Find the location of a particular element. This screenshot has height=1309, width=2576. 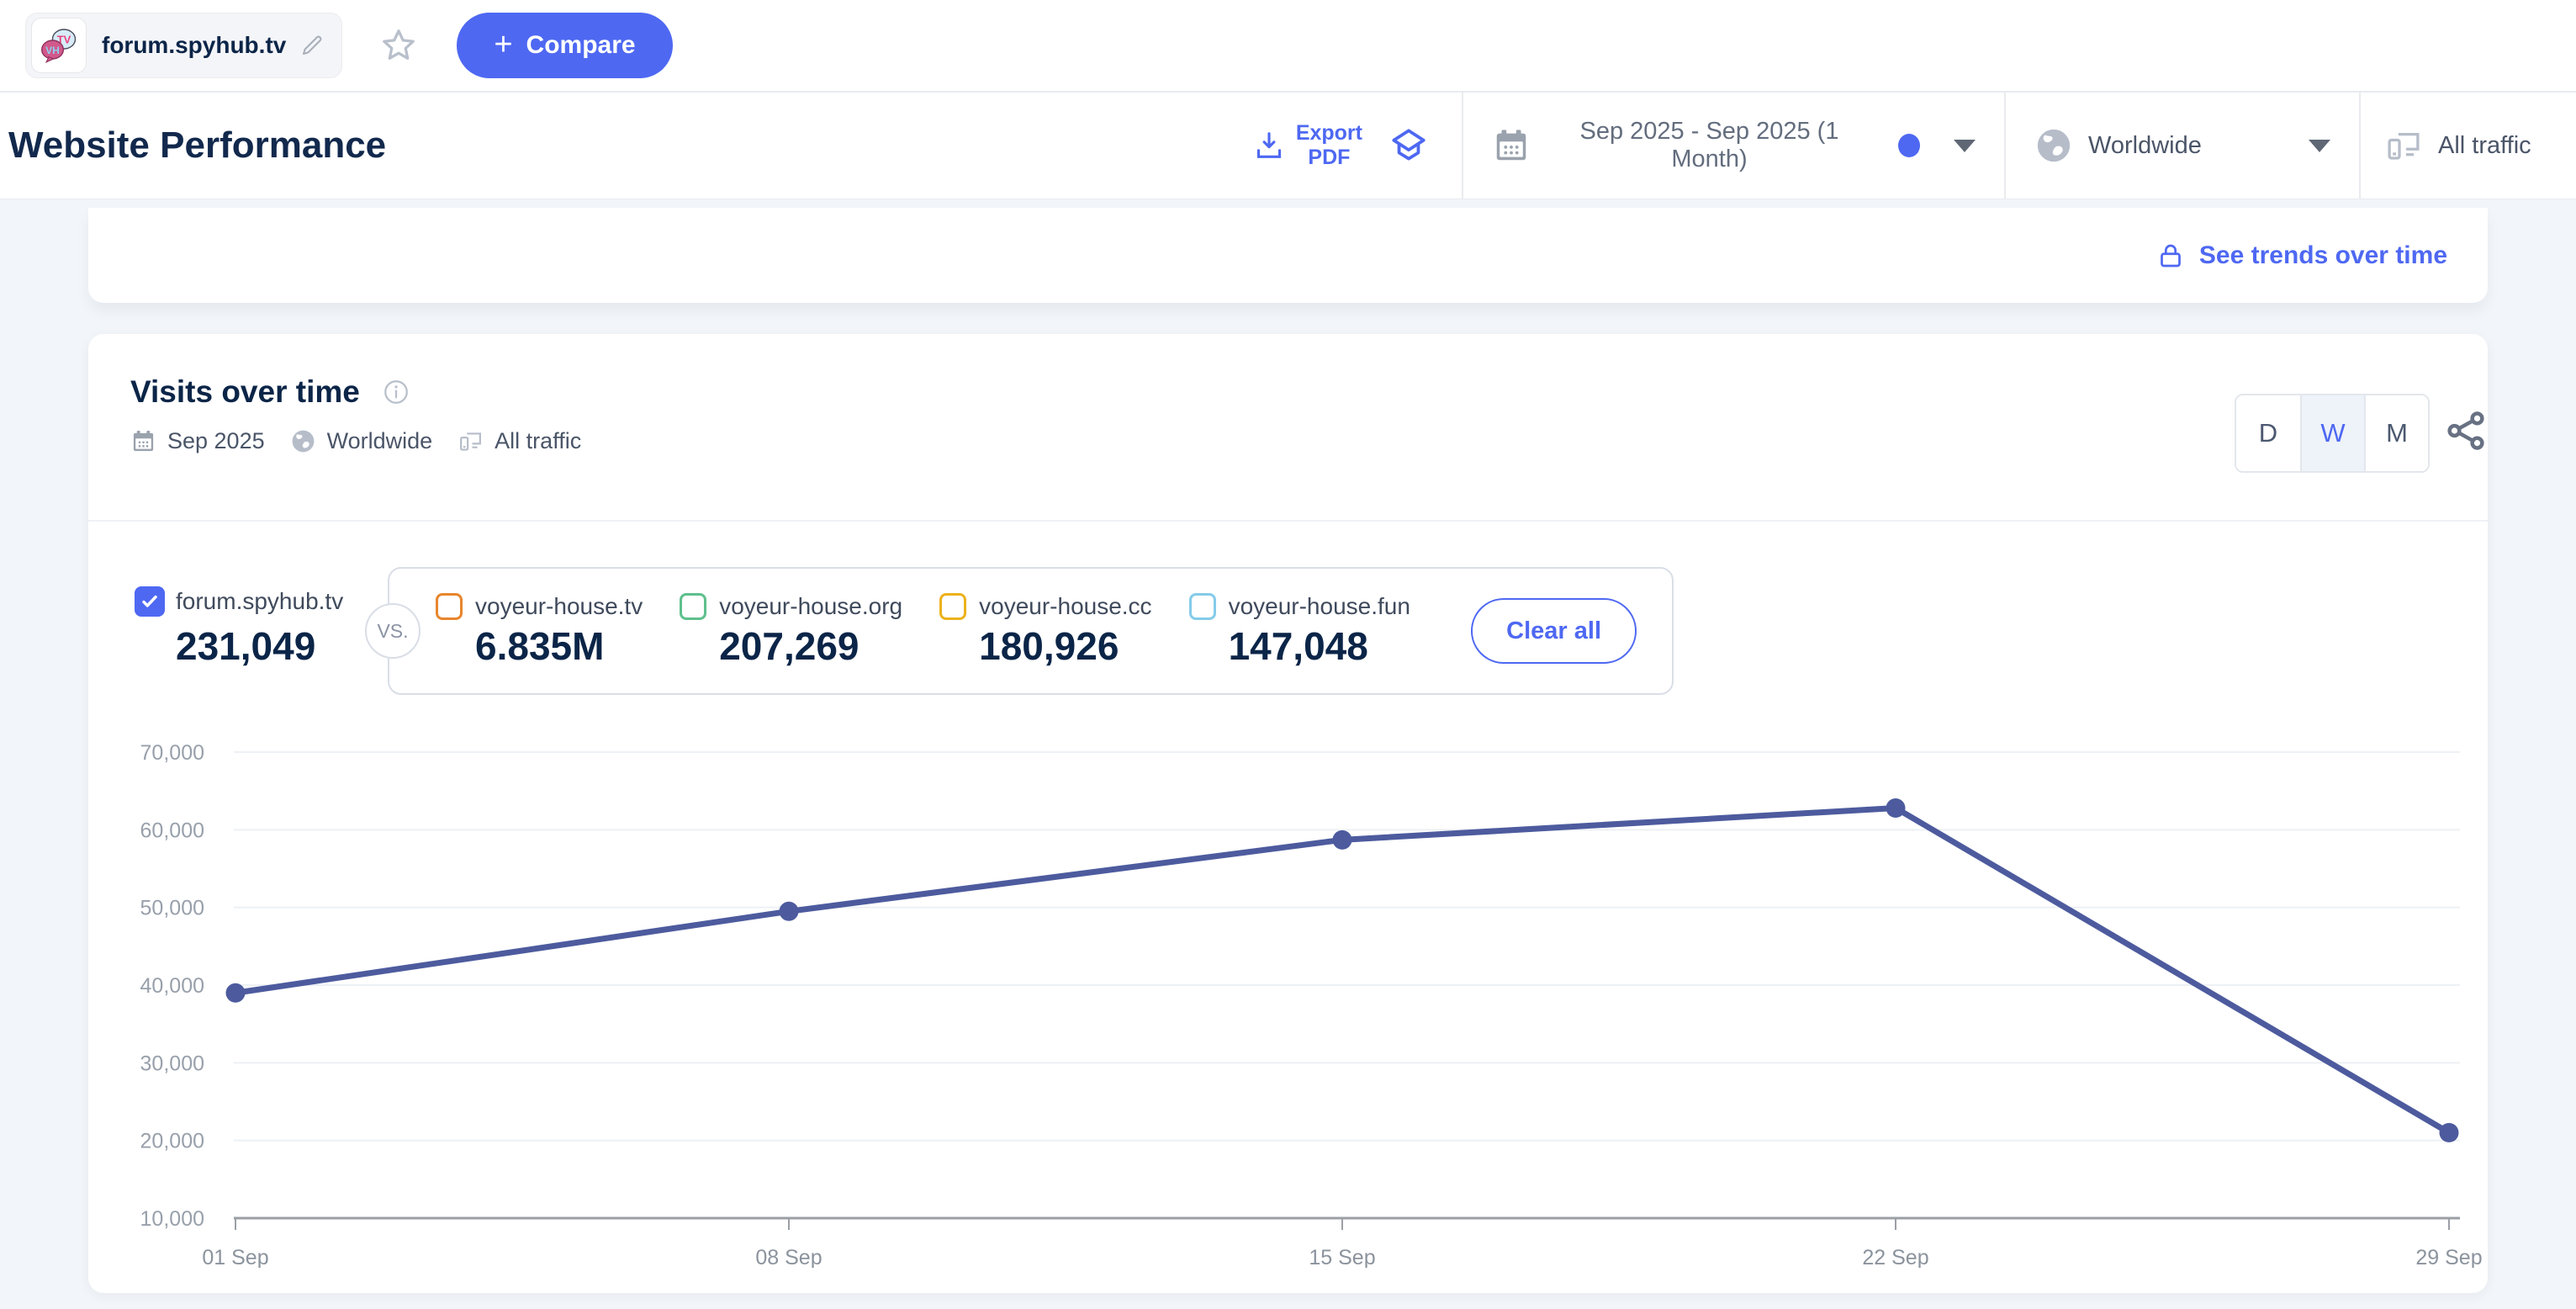

meta-country-value: Worldwide is located at coordinates (379, 440).